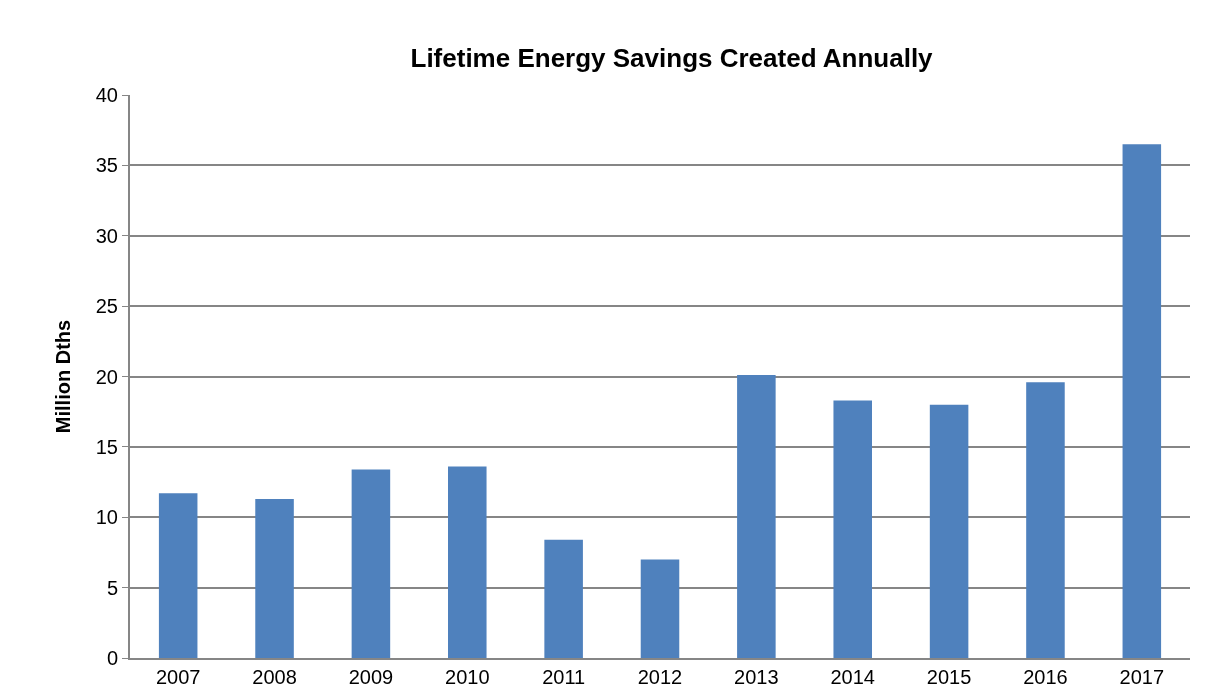 This screenshot has width=1210, height=698. Describe the element at coordinates (371, 677) in the screenshot. I see `x-tick-label: 2009` at that location.